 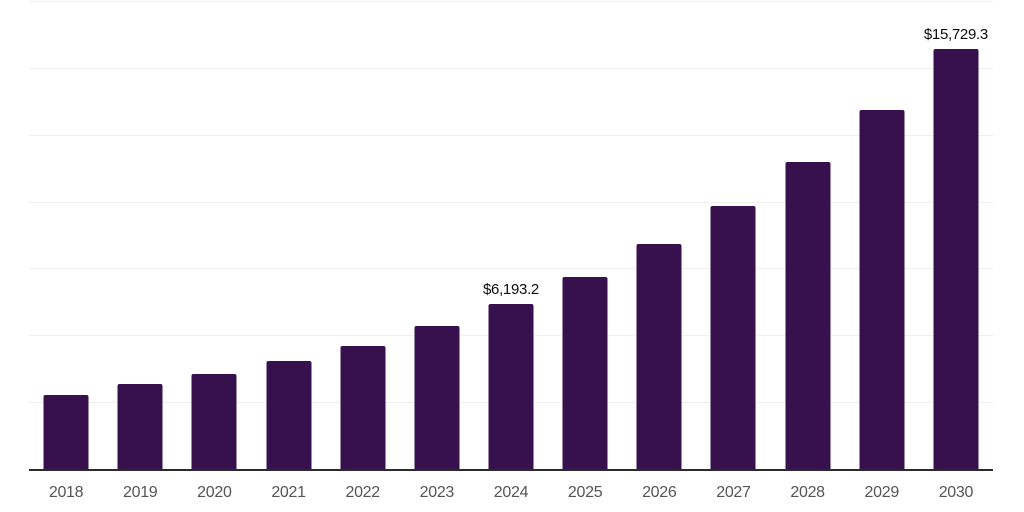 I want to click on bar-2023, so click(x=437, y=398).